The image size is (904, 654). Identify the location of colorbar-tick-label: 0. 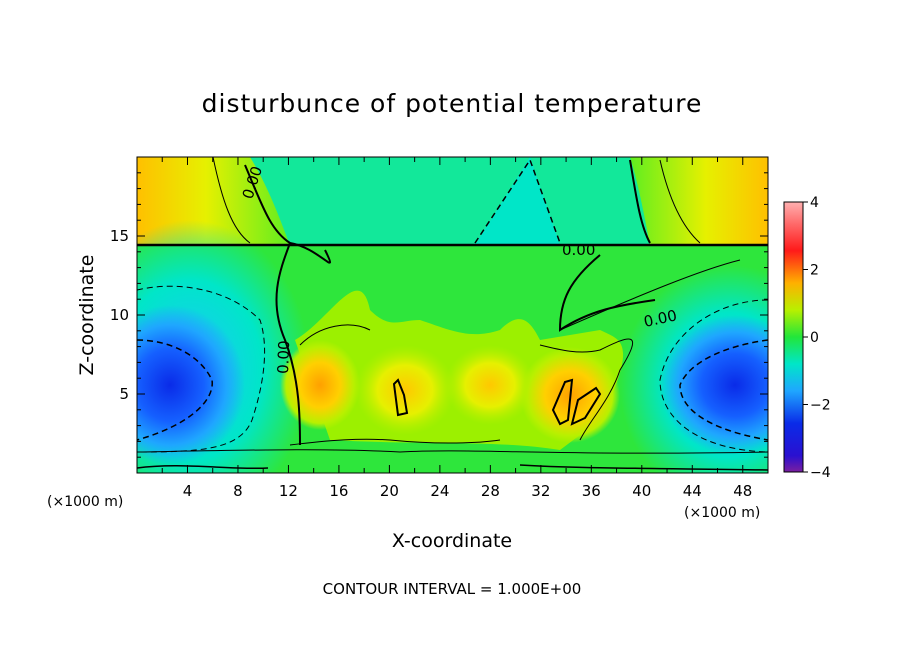
(814, 338).